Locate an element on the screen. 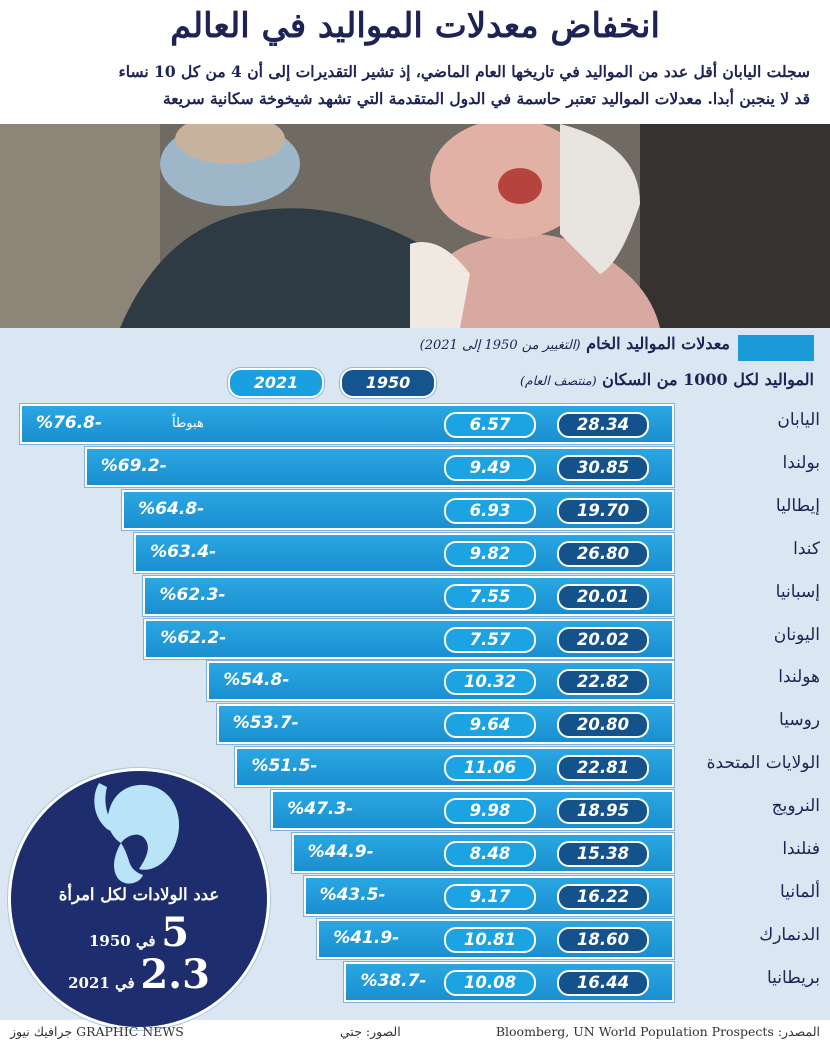  brand: جرافيك نيوز GRAPHIC NEWS is located at coordinates (97, 1031).